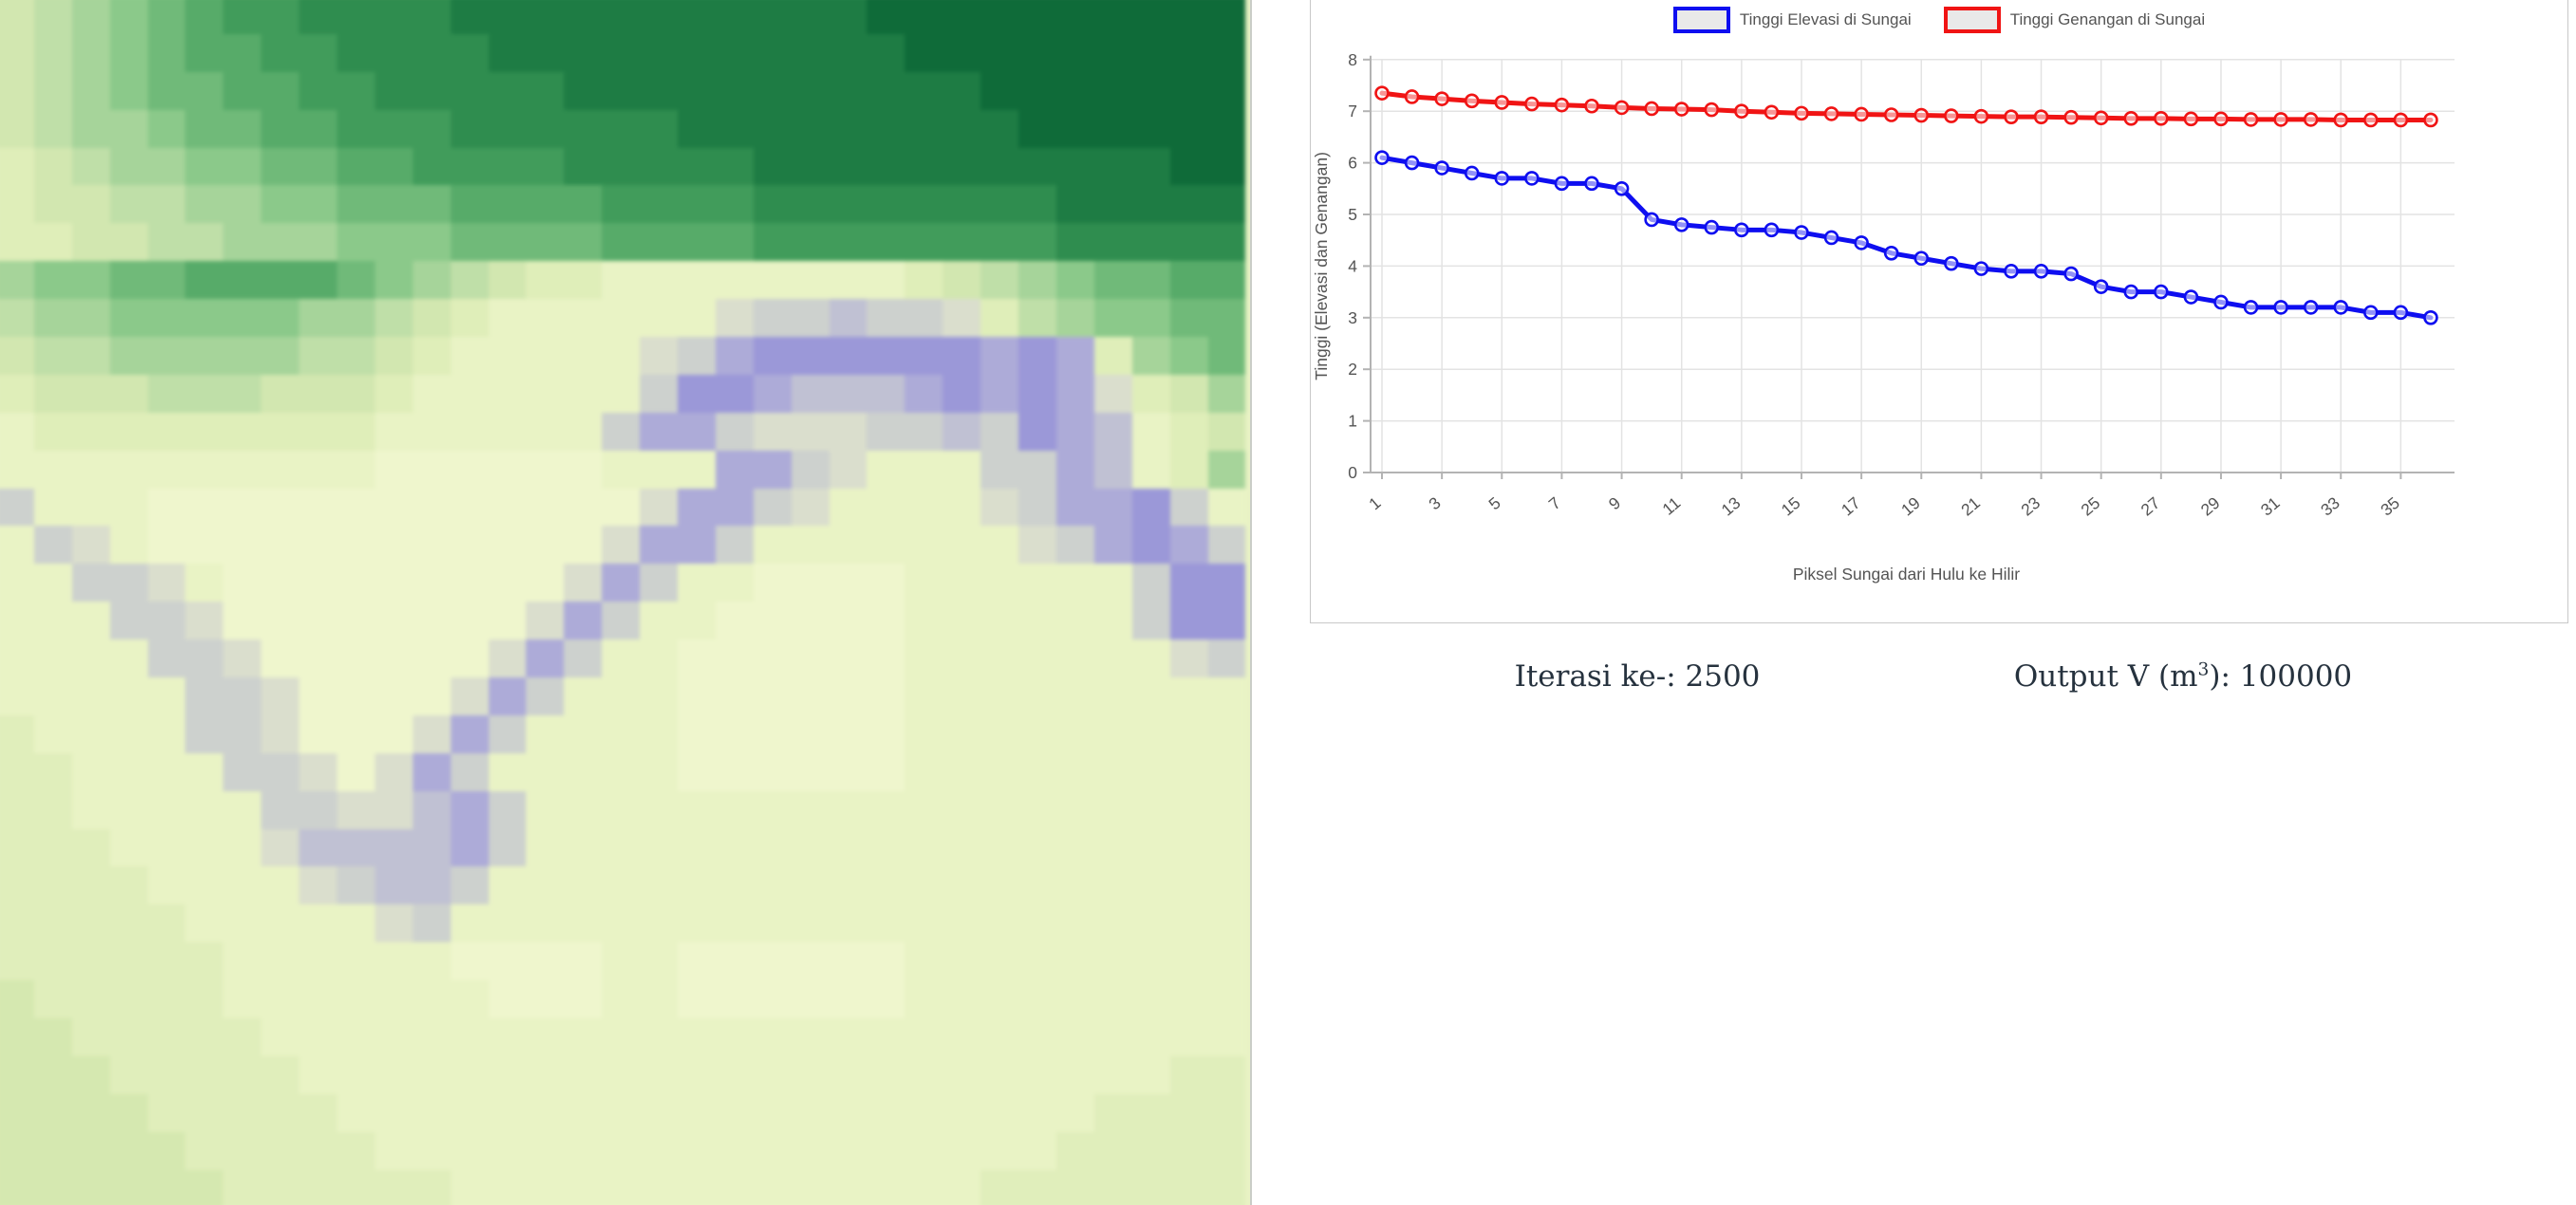 This screenshot has height=1205, width=2576. Describe the element at coordinates (2074, 20) in the screenshot. I see `legend-item-1: Tinggi Genangan di Sungai` at that location.